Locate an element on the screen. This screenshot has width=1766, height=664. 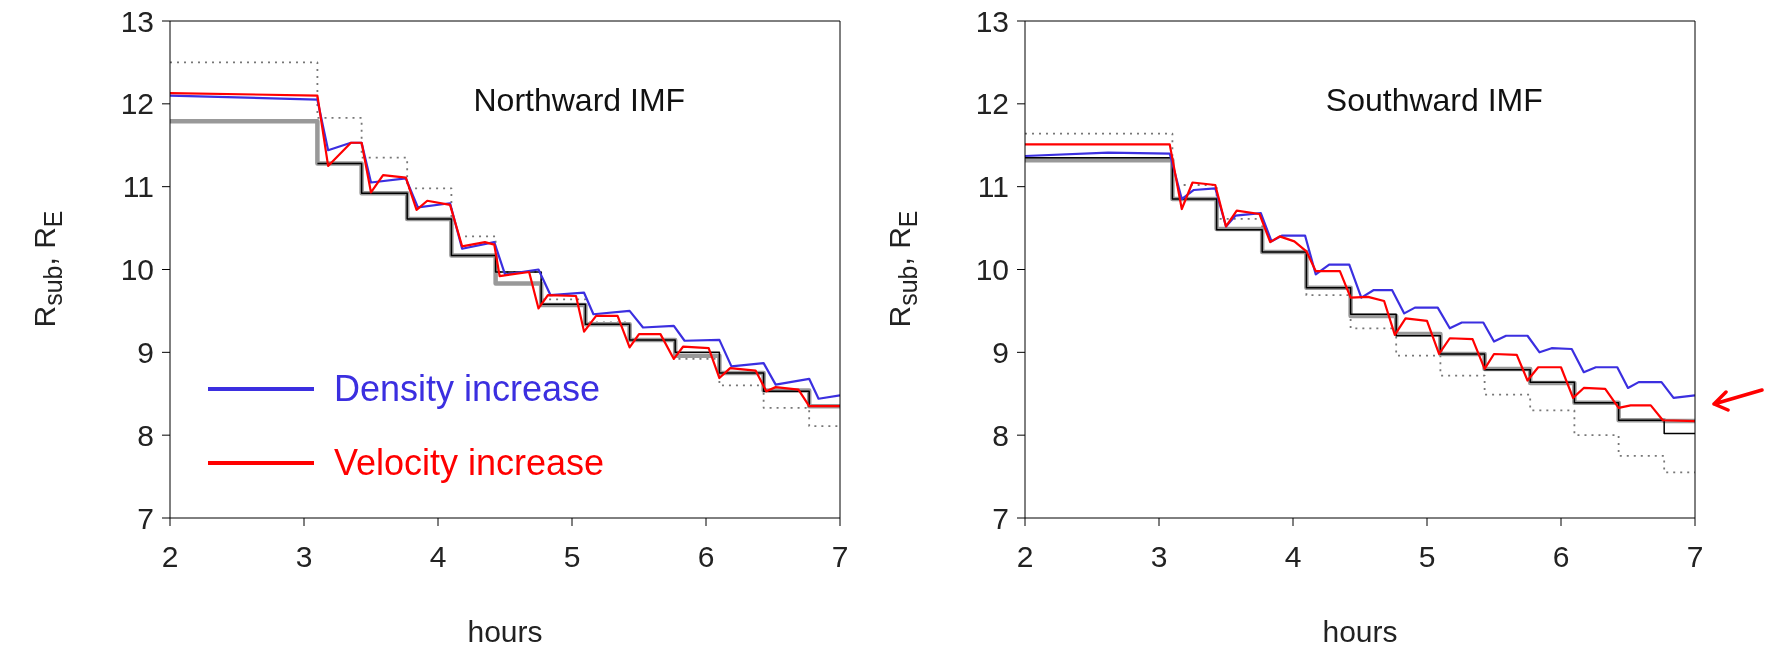
legend-label: Velocity increase is located at coordinates (469, 463).